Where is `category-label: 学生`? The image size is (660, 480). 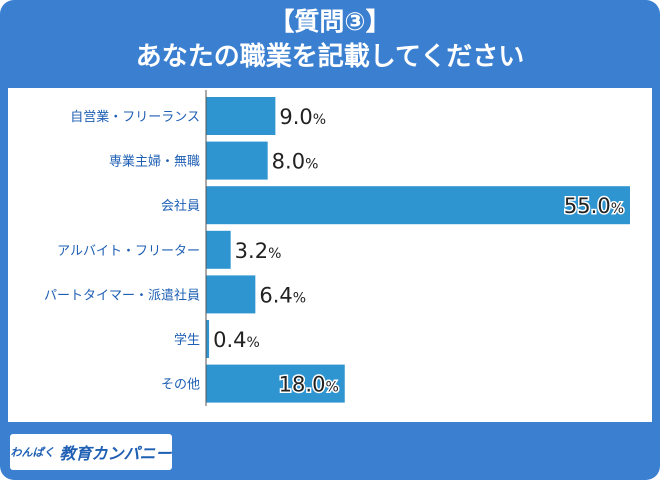 category-label: 学生 is located at coordinates (187, 340).